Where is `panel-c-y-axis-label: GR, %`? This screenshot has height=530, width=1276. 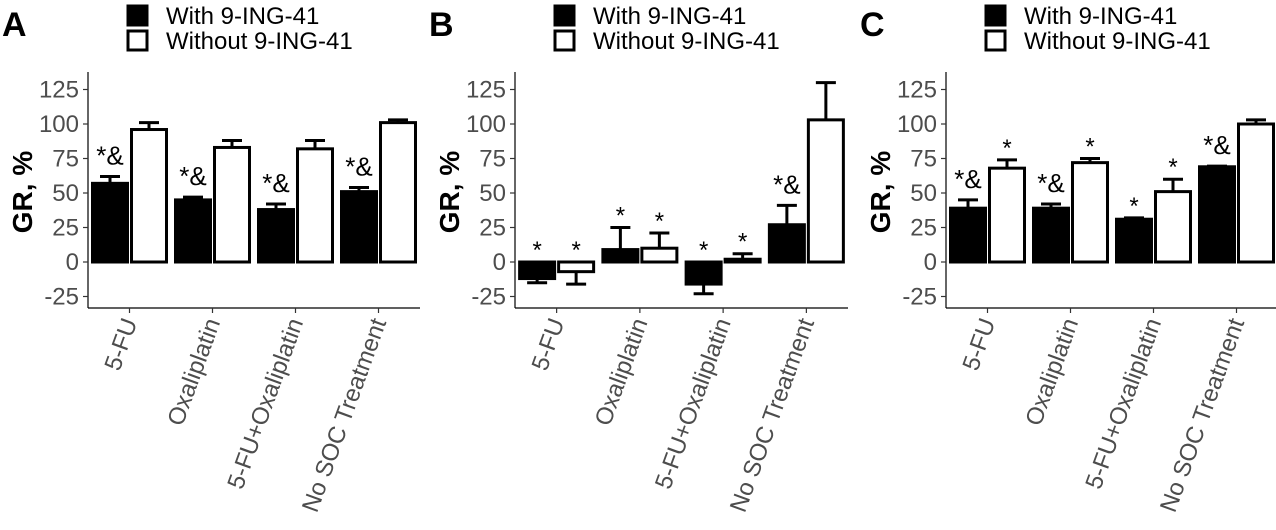 panel-c-y-axis-label: GR, % is located at coordinates (880, 192).